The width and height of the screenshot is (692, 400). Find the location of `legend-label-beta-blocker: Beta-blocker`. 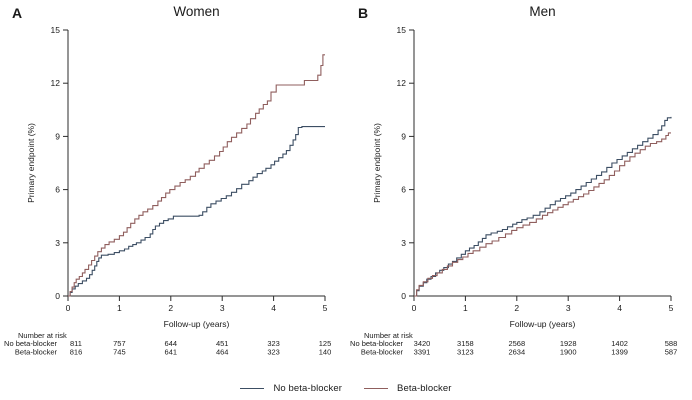

legend-label-beta-blocker: Beta-blocker is located at coordinates (424, 388).